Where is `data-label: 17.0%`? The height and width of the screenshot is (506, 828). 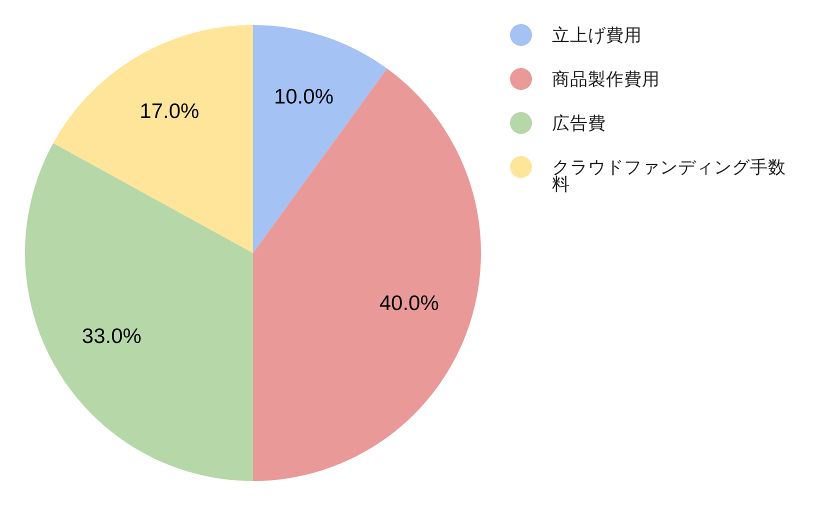
data-label: 17.0% is located at coordinates (170, 112).